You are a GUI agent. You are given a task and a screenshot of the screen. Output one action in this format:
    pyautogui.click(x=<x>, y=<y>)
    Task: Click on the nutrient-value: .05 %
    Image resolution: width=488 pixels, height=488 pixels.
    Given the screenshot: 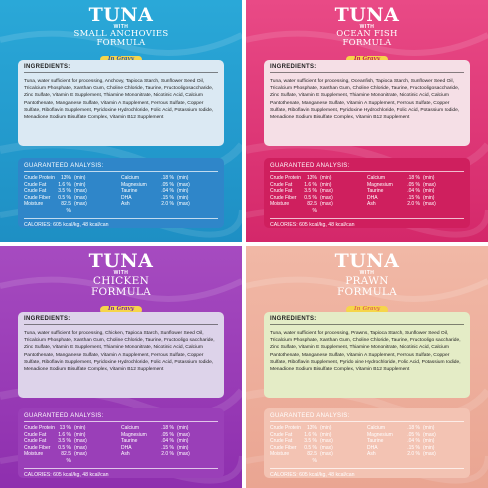 What is the action you would take?
    pyautogui.click(x=413, y=434)
    